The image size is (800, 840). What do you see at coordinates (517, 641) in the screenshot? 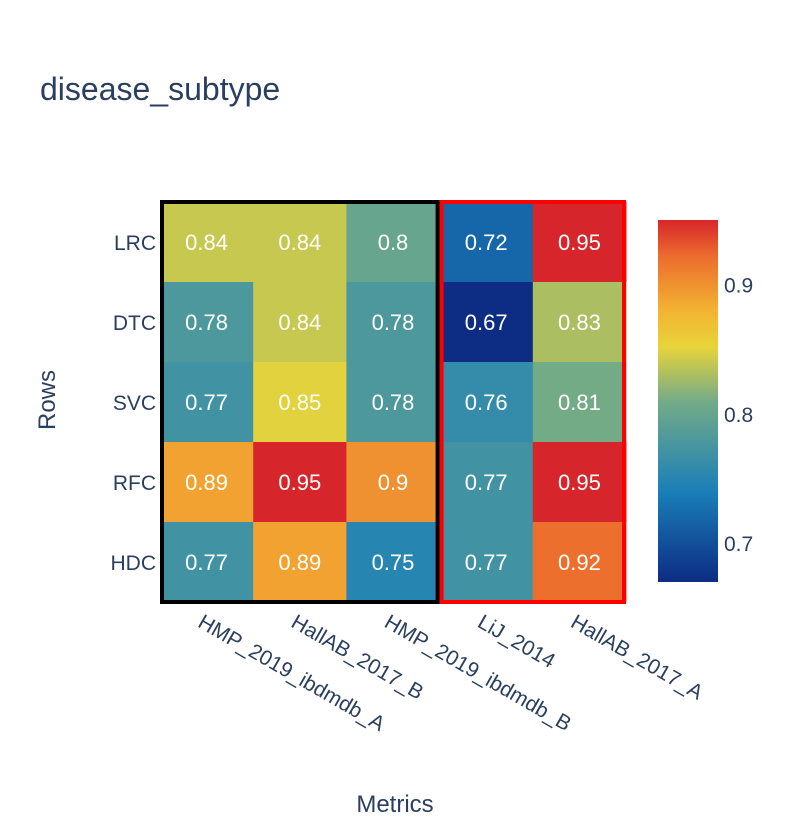
I see `x-tick-label: LiJ_2014` at bounding box center [517, 641].